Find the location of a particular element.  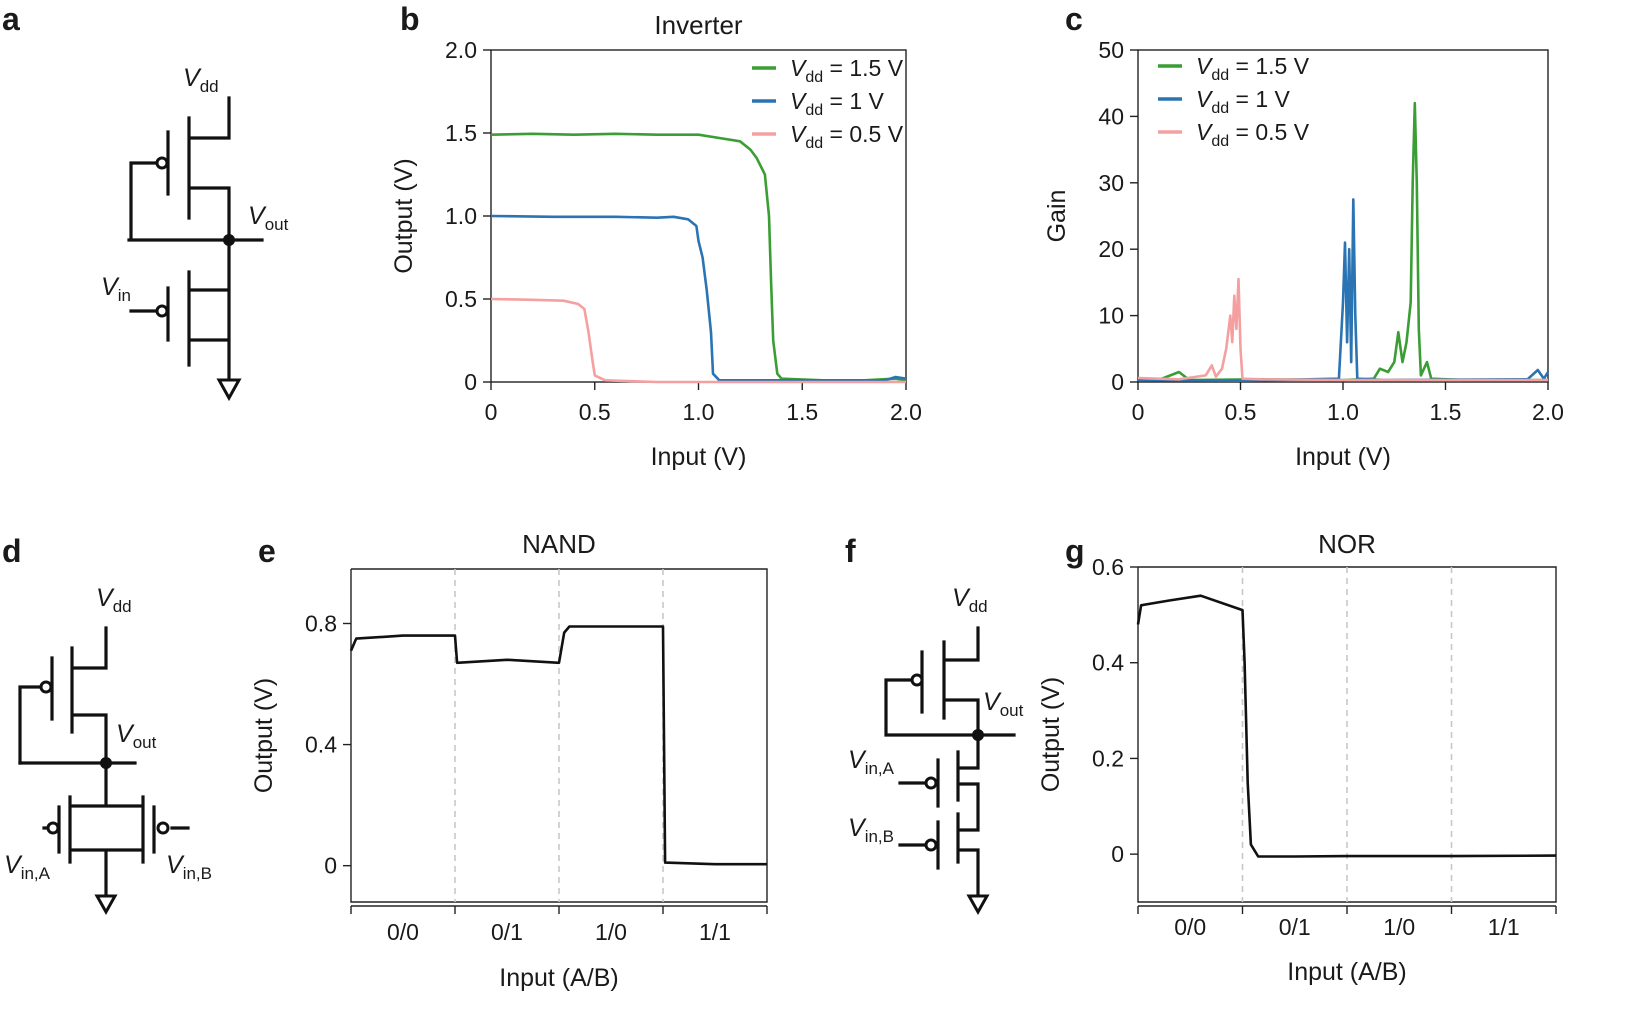

nor-input-wires is located at coordinates (913, 814).